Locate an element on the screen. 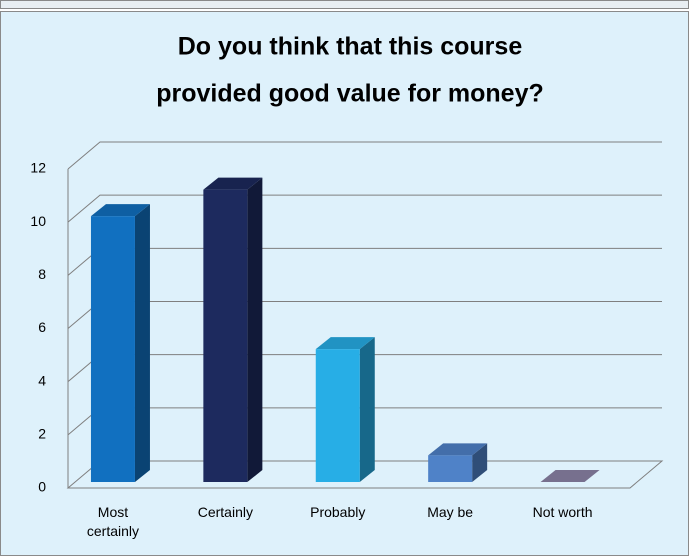  y-tick-label: 10 is located at coordinates (38, 221).